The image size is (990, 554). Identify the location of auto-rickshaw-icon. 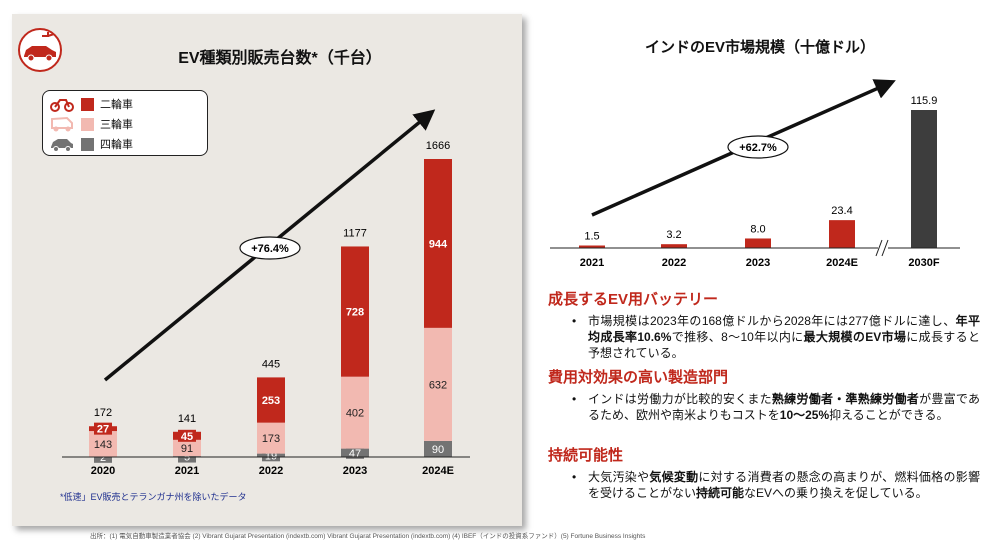
(62, 124).